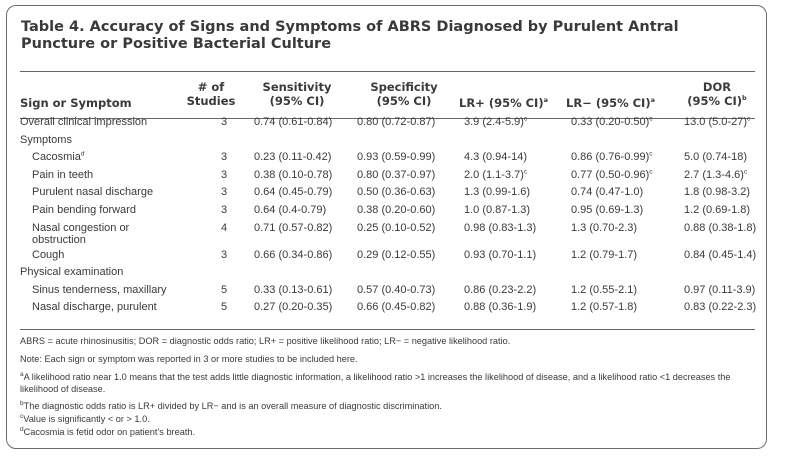 This screenshot has height=462, width=785. I want to click on sensitivity-cell: 0.33 (0.13-0.61), so click(293, 289).